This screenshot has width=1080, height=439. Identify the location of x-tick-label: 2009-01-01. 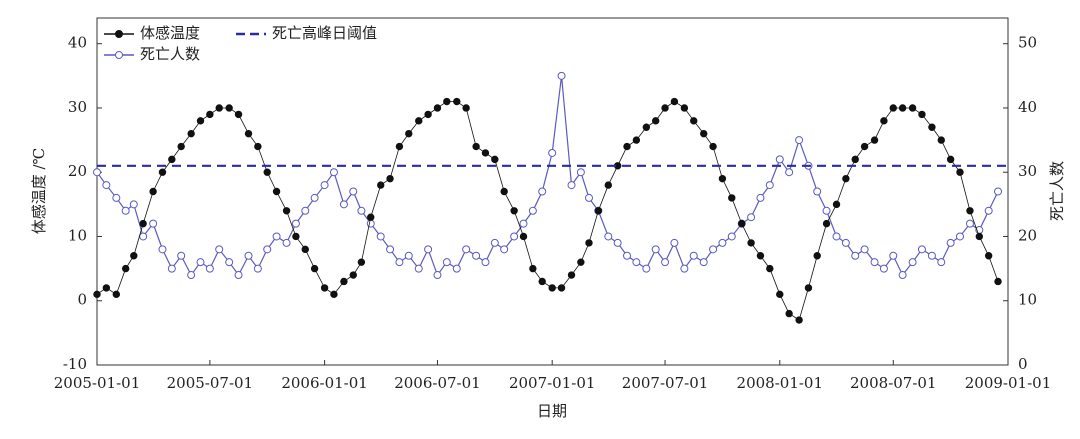
(1008, 383).